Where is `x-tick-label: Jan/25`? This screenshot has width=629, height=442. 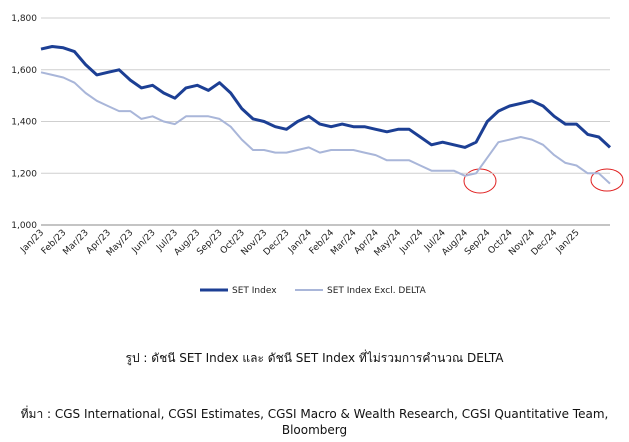 x-tick-label: Jan/25 is located at coordinates (568, 242).